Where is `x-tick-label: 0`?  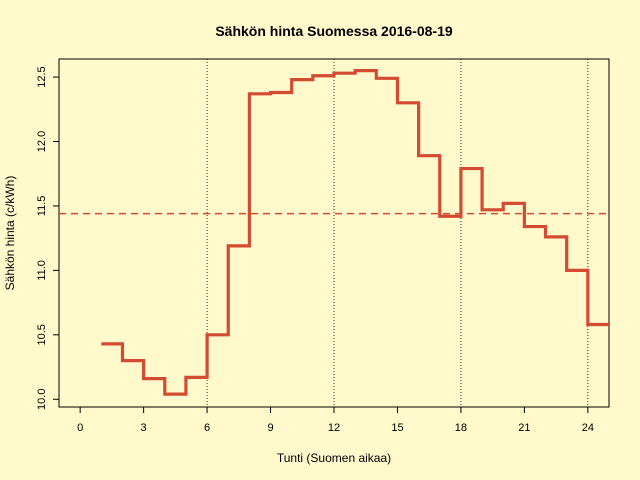 x-tick-label: 0 is located at coordinates (80, 428).